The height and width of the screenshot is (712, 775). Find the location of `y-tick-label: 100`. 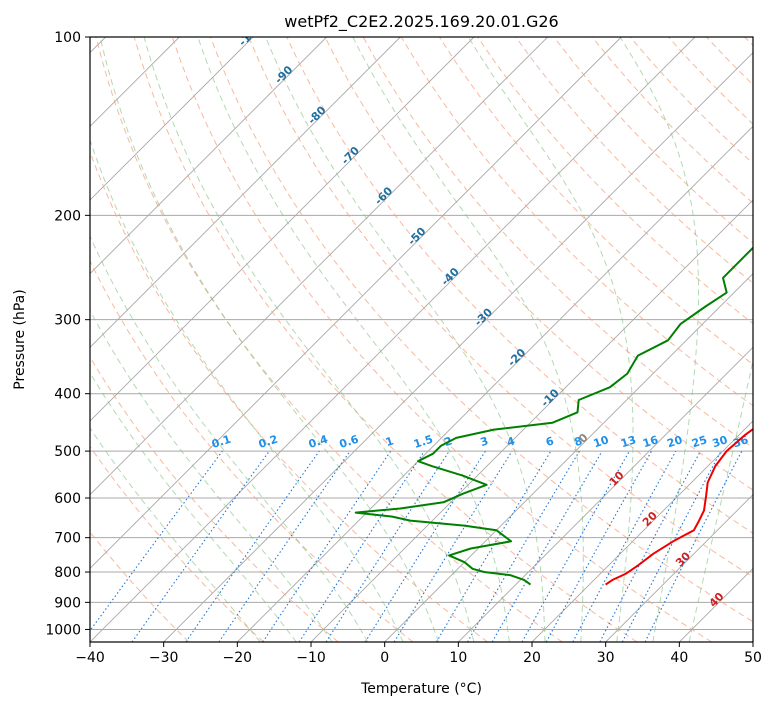

y-tick-label: 100 is located at coordinates (67, 38).